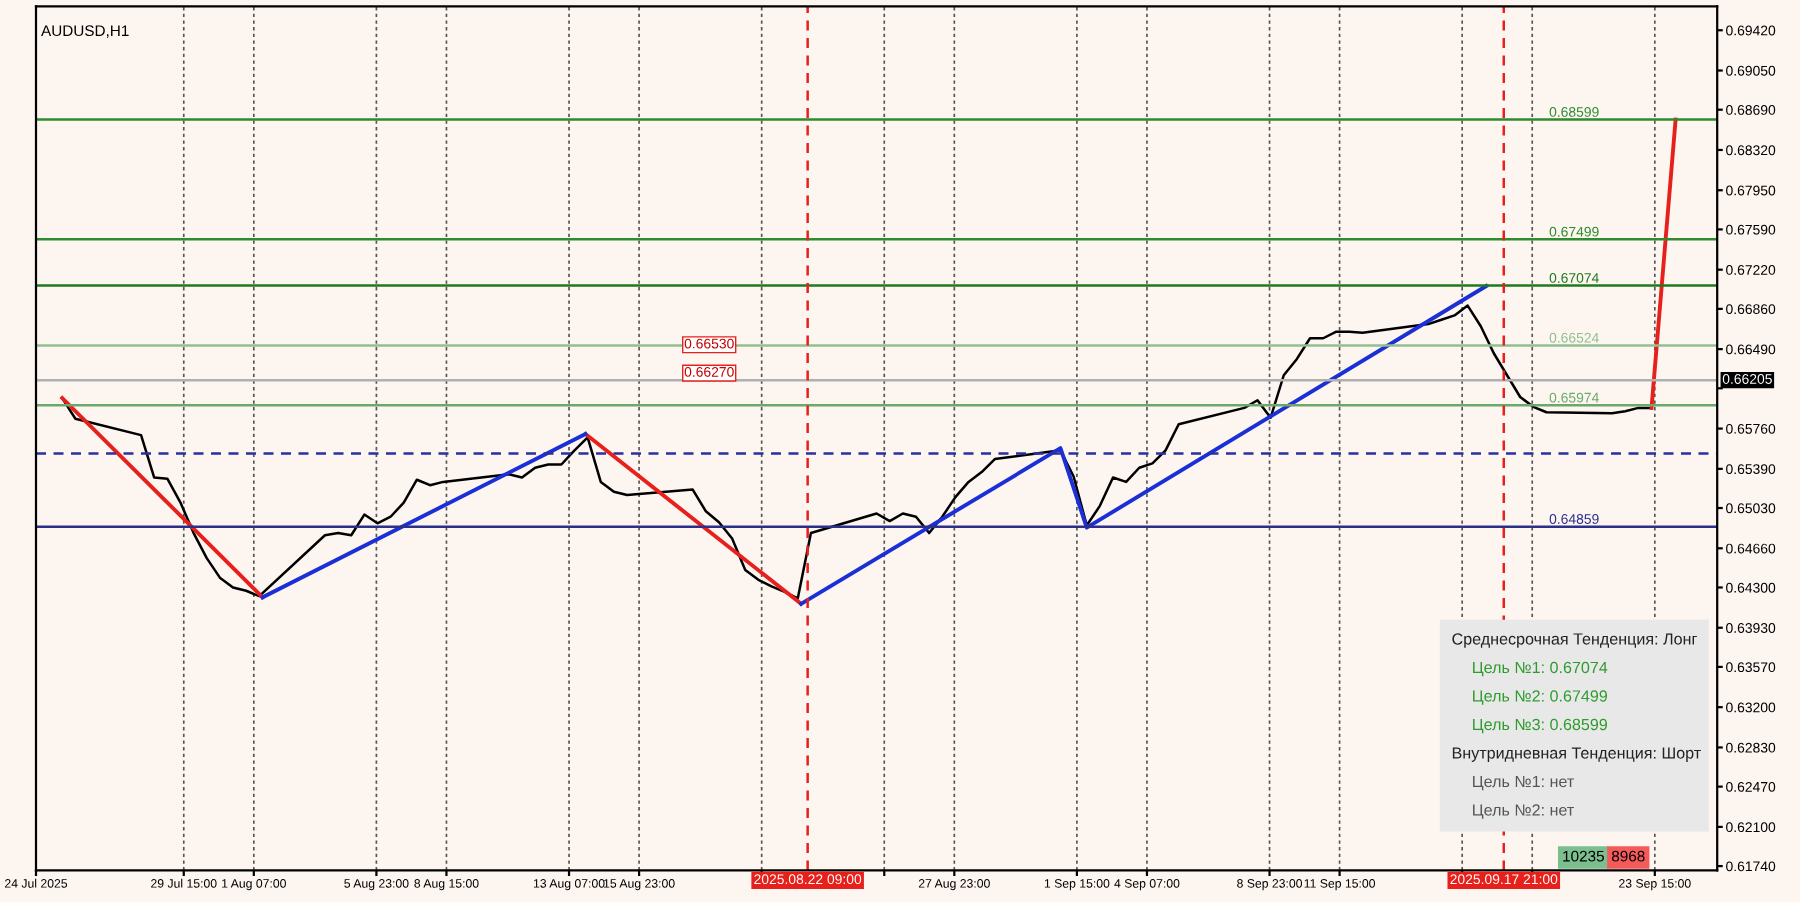 The image size is (1800, 902). What do you see at coordinates (1540, 697) in the screenshot?
I see `annotation: Цель №2: 0.67499` at bounding box center [1540, 697].